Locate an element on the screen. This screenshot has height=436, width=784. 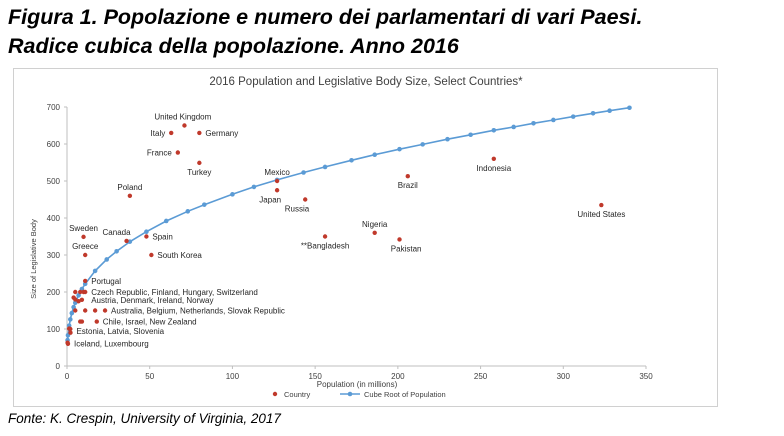
legend-curve-marker is located at coordinates (350, 394).